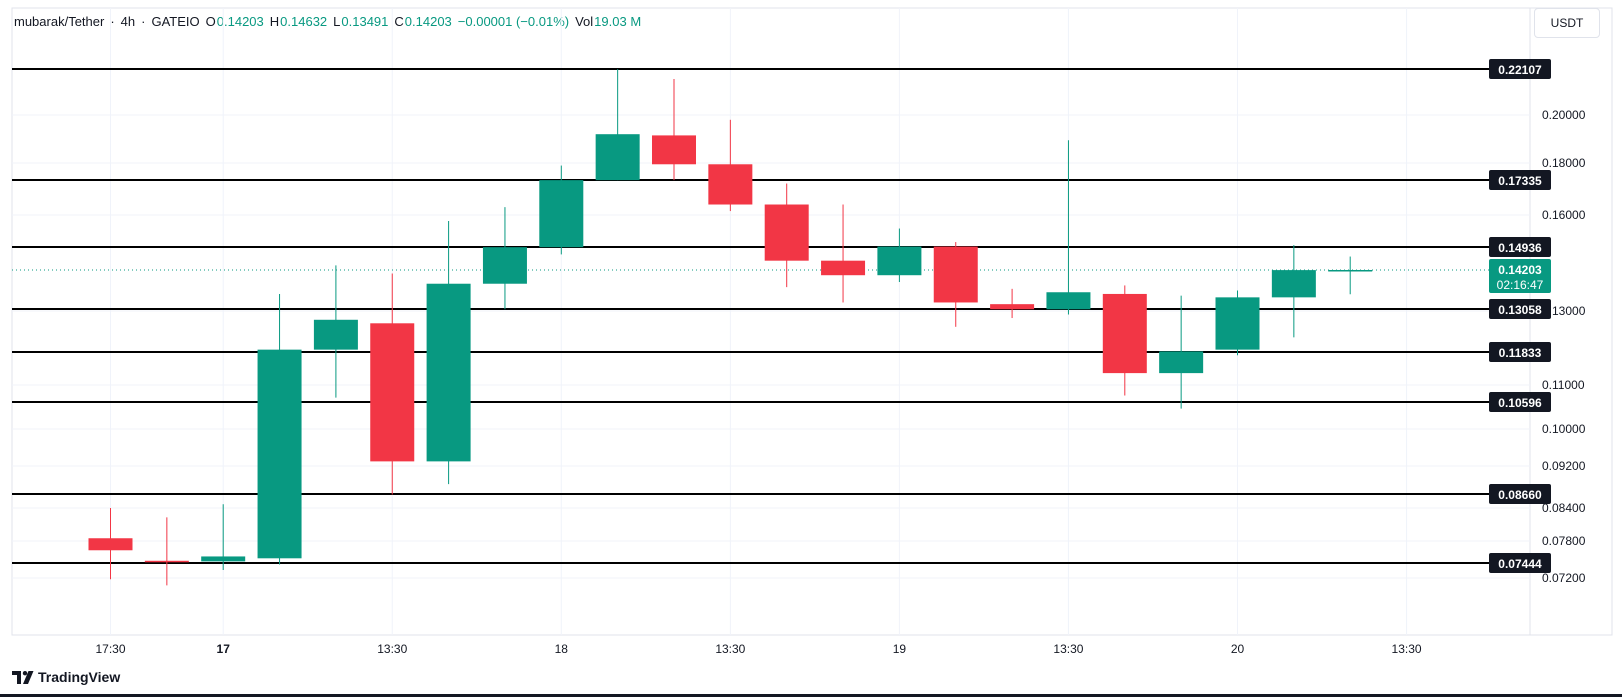 The width and height of the screenshot is (1622, 699). What do you see at coordinates (1520, 285) in the screenshot?
I see `bar-countdown-label: 02:16:47` at bounding box center [1520, 285].